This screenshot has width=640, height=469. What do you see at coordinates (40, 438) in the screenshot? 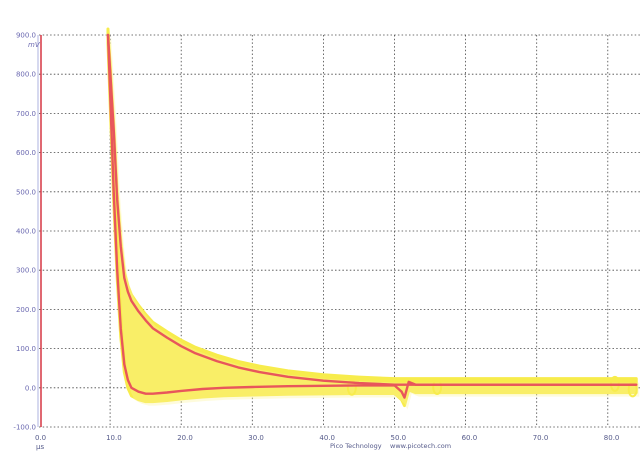
I see `x-tick-label: 0.0` at bounding box center [40, 438].